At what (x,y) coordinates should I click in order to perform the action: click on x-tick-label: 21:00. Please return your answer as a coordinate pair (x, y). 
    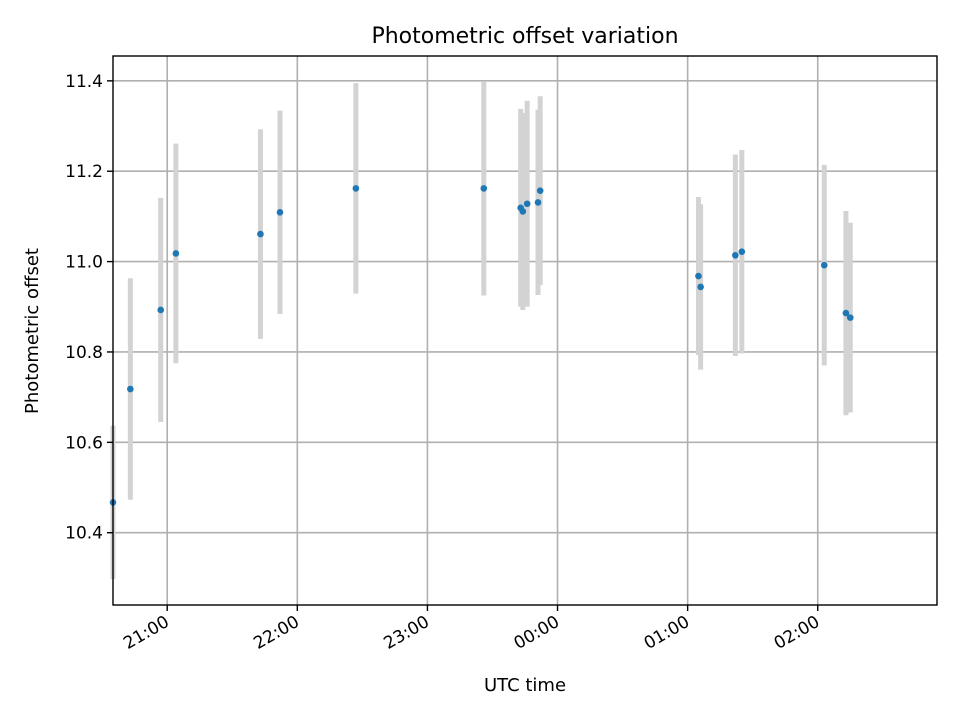
    Looking at the image, I should click on (146, 633).